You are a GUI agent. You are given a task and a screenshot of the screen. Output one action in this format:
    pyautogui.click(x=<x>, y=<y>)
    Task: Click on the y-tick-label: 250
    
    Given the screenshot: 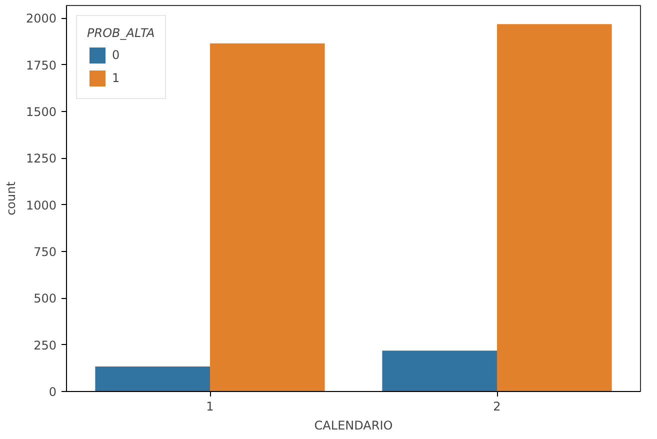 What is the action you would take?
    pyautogui.click(x=45, y=345)
    